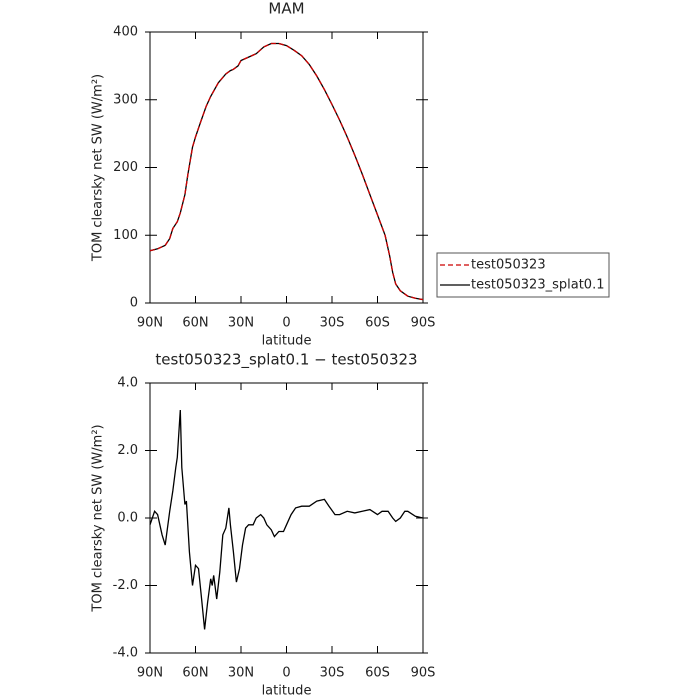  Describe the element at coordinates (127, 450) in the screenshot. I see `y-tick-label: 2.0` at that location.